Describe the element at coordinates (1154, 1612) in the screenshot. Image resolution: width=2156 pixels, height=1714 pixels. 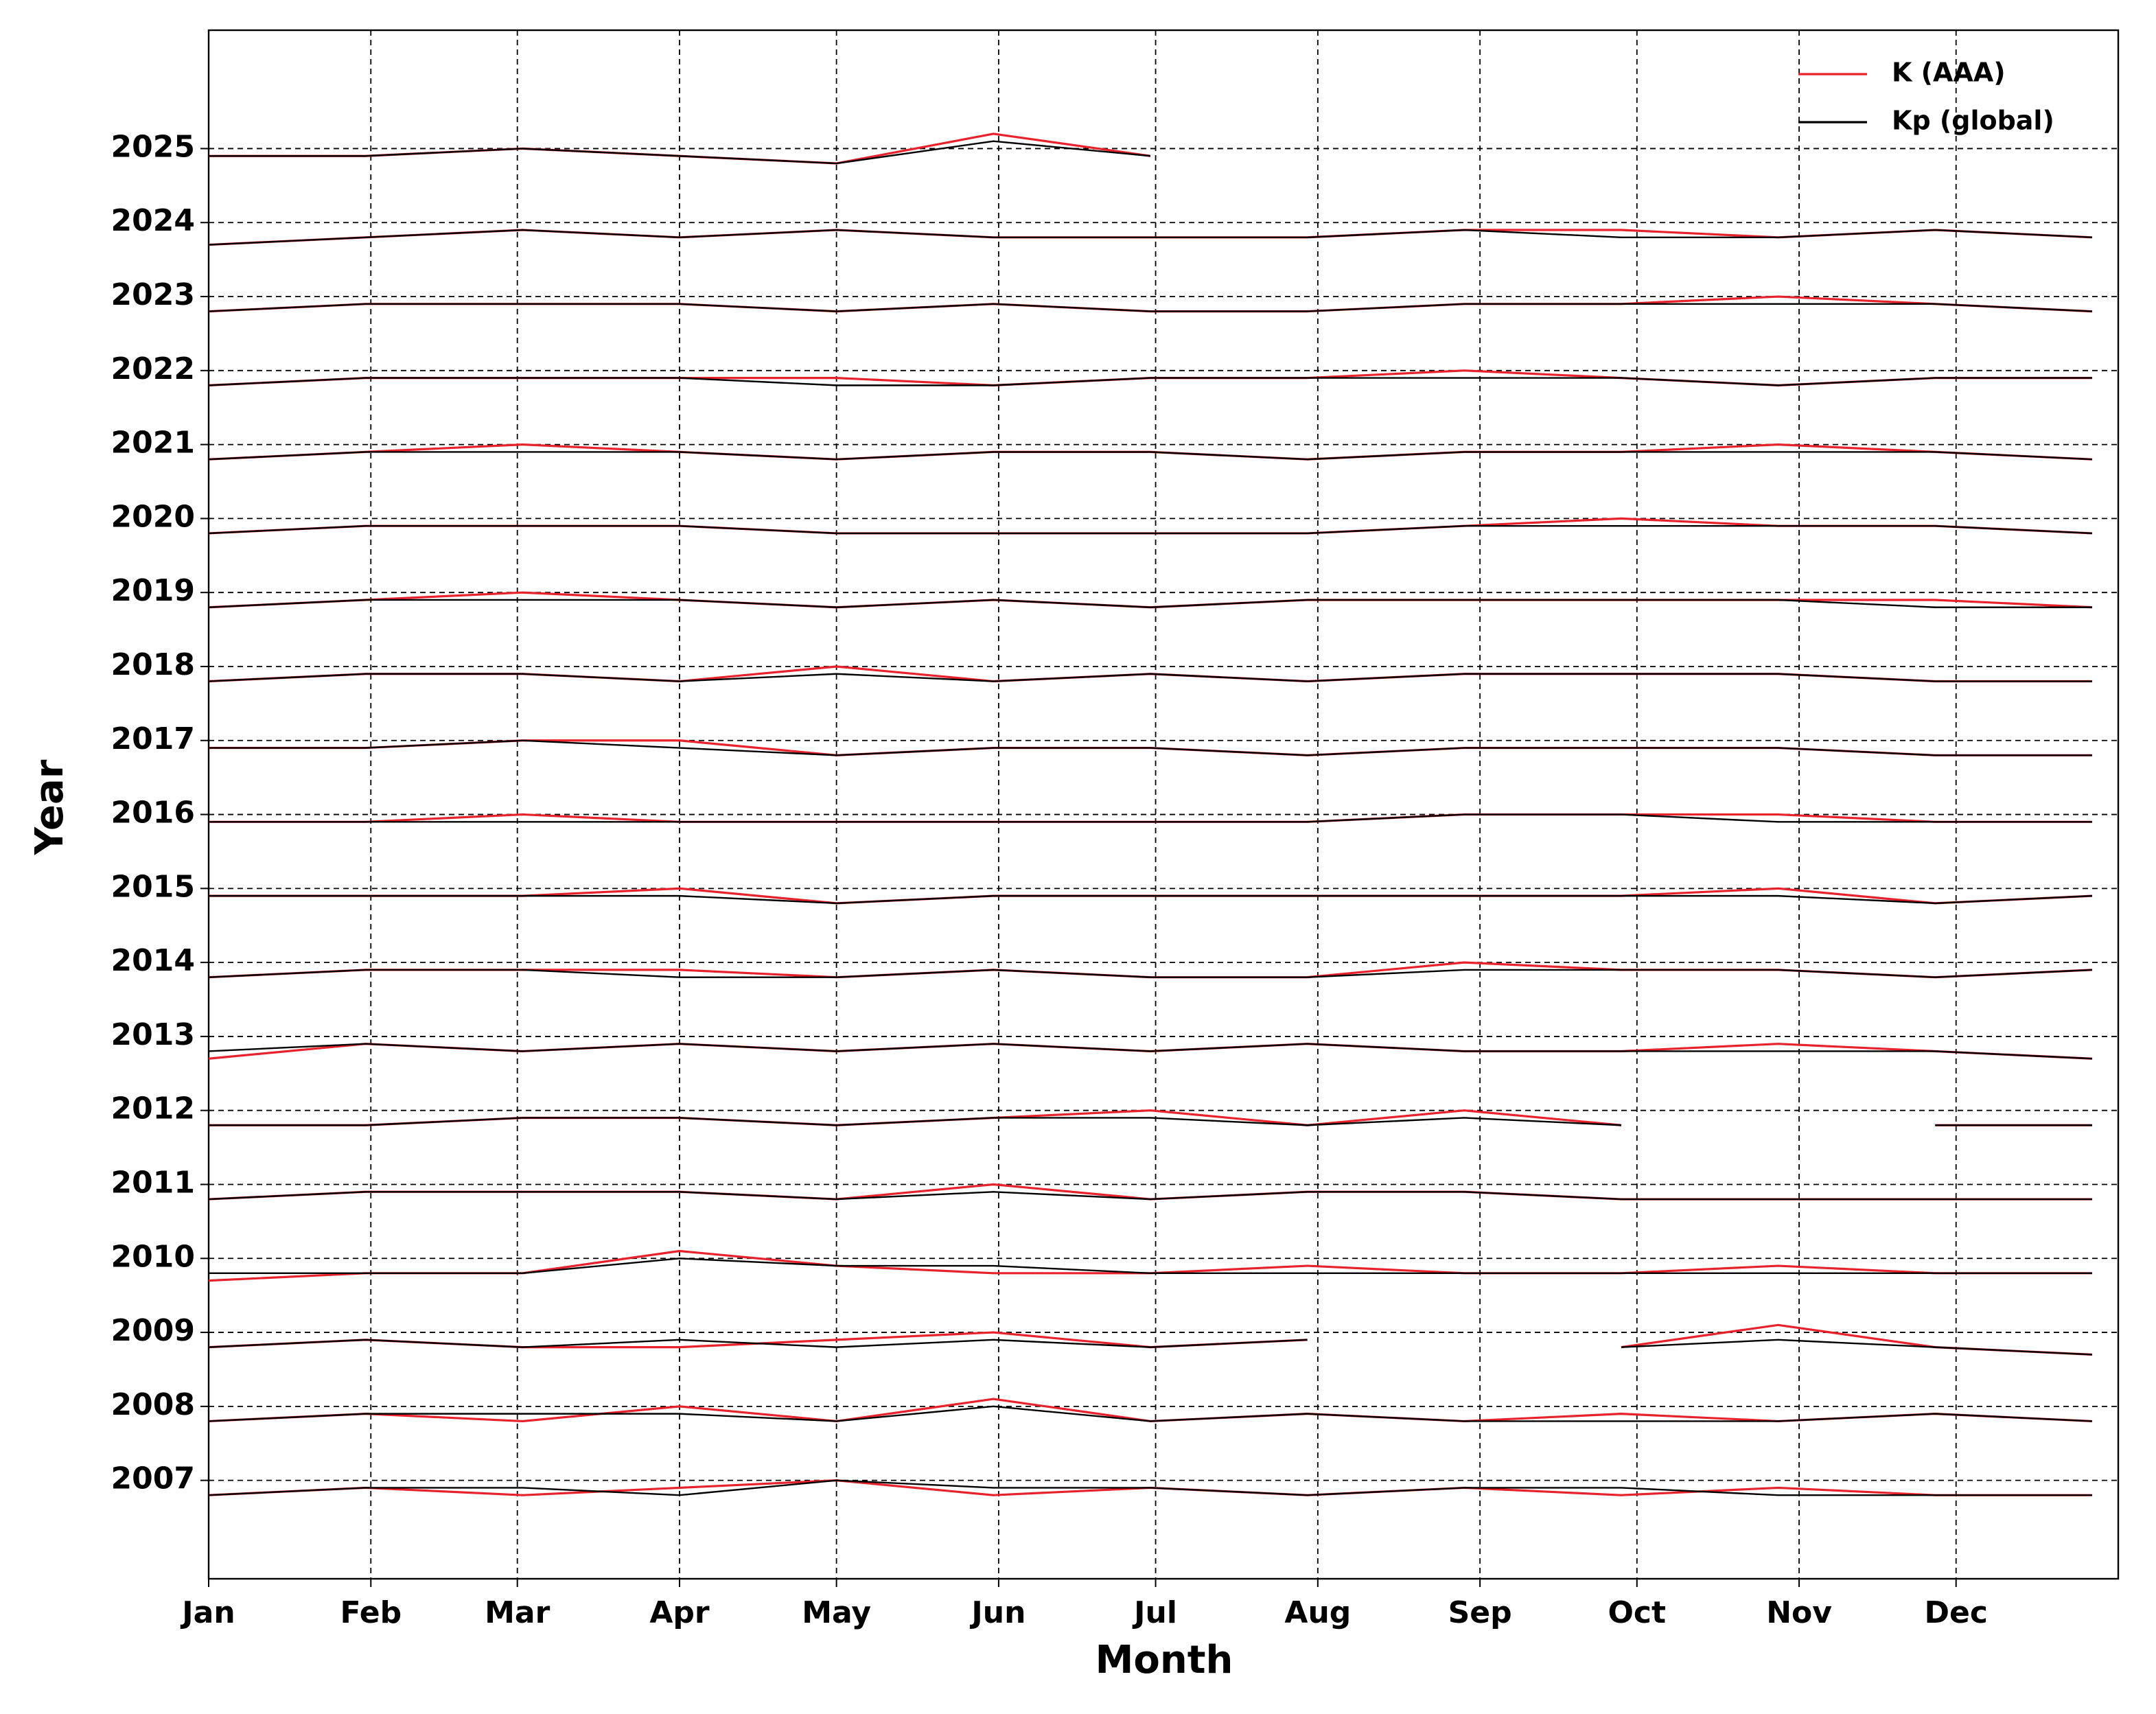
I see `x-tick-label: Jul` at that location.